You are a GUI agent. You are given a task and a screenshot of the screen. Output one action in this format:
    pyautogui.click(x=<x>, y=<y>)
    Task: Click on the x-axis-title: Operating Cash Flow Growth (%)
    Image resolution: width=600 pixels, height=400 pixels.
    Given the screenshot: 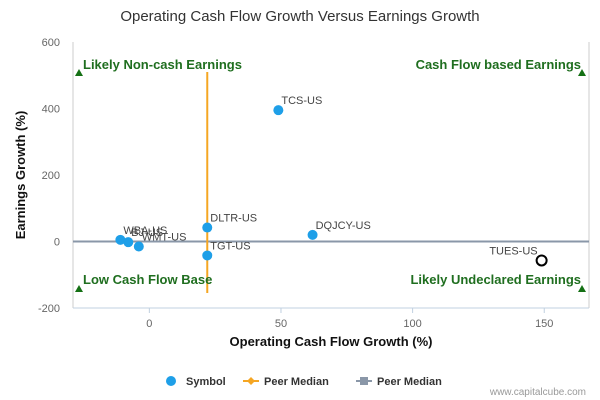 What is the action you would take?
    pyautogui.click(x=331, y=341)
    